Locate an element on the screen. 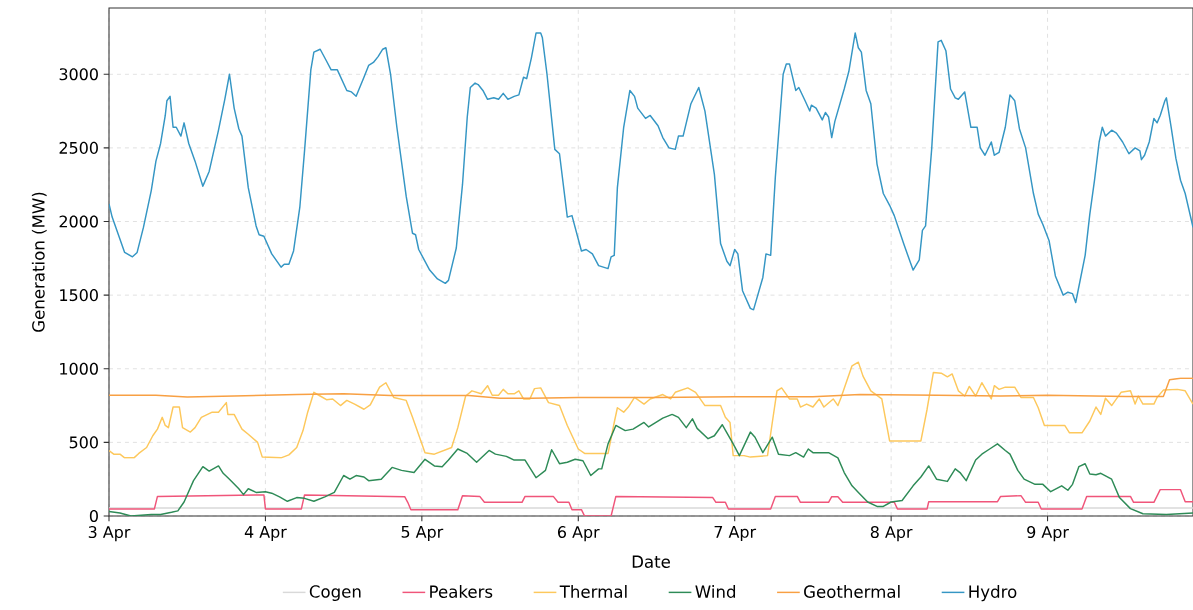  legend-label: Wind is located at coordinates (715, 591).